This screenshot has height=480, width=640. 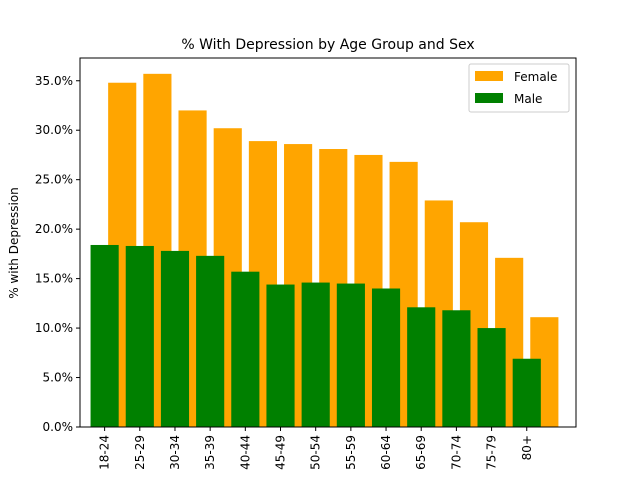 What do you see at coordinates (492, 452) in the screenshot?
I see `x-tick-label: 75-79` at bounding box center [492, 452].